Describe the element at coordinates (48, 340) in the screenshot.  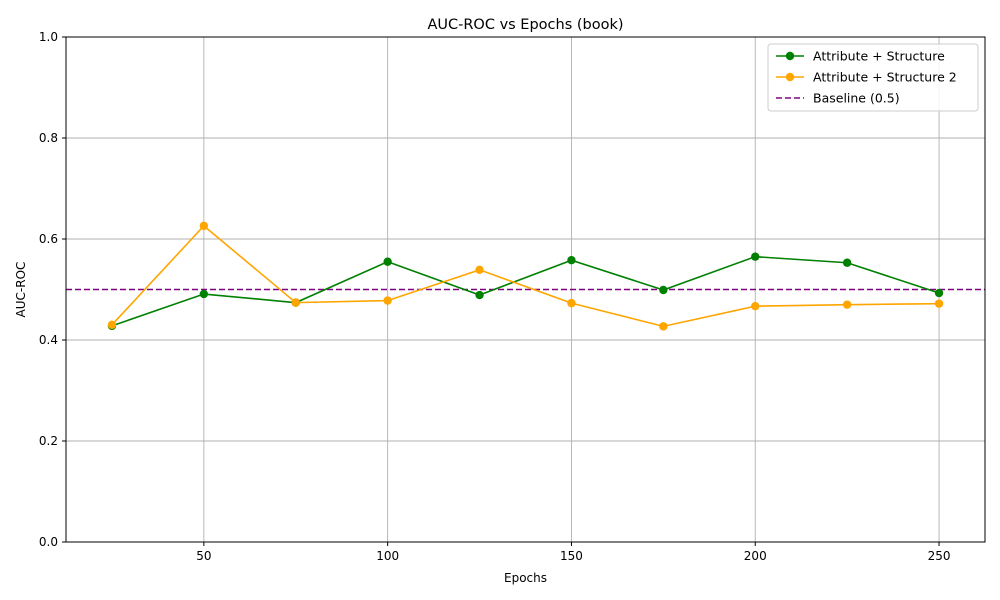
I see `y-tick-label: 0.4` at that location.